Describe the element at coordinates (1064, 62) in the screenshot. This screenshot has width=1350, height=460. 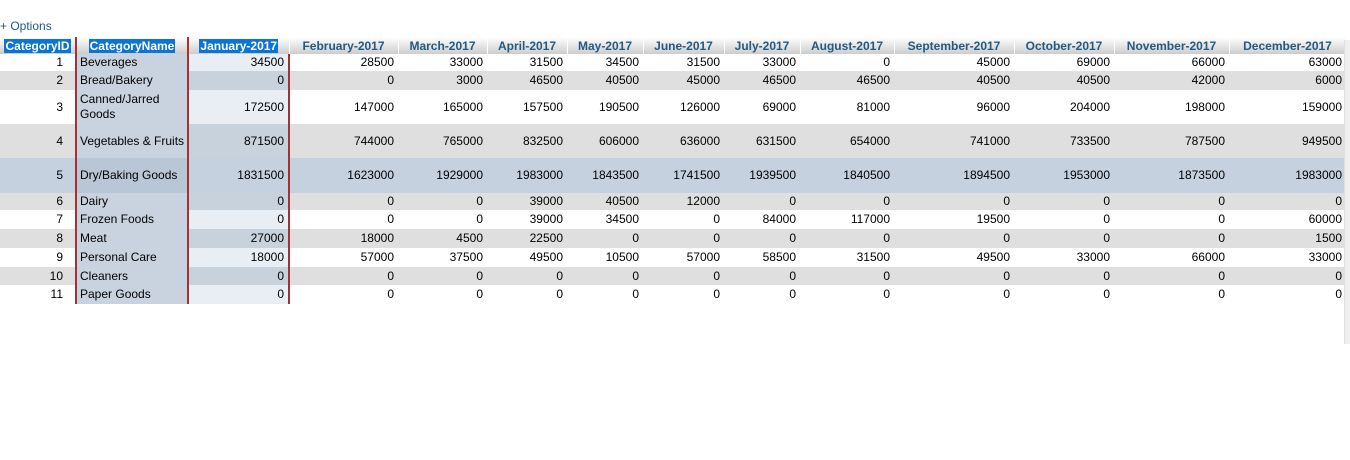
I see `cell-october-2017: 69000` at that location.